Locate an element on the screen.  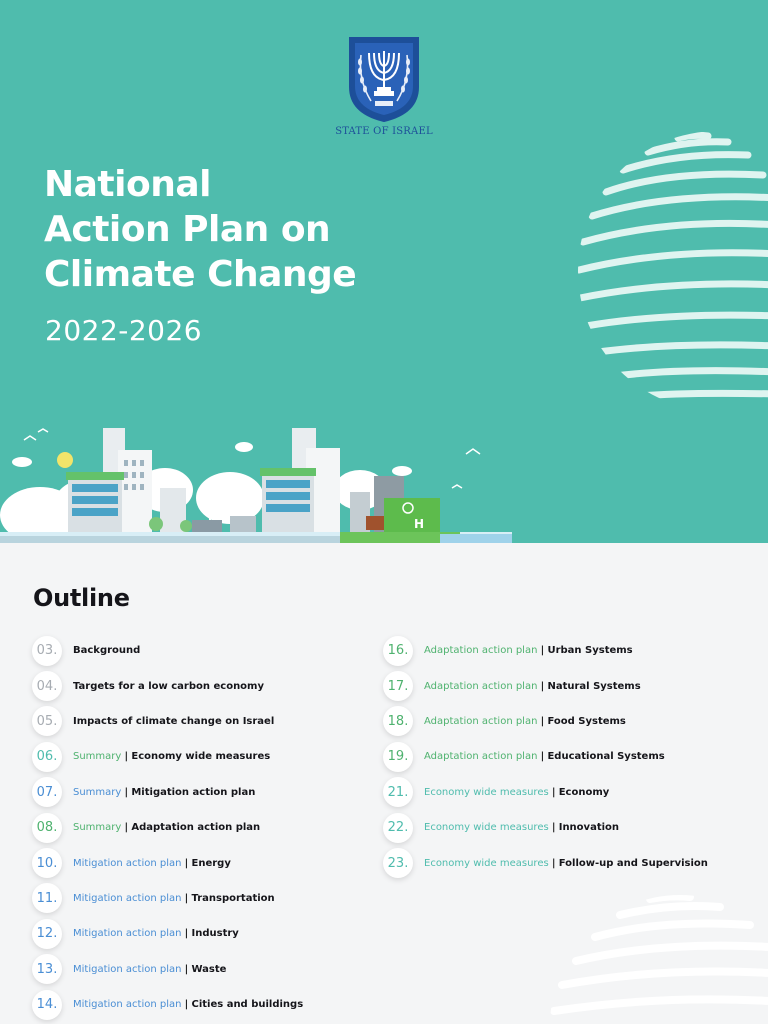
outline-item: 06. Summary | Economy wide measures is located at coordinates (167, 756).